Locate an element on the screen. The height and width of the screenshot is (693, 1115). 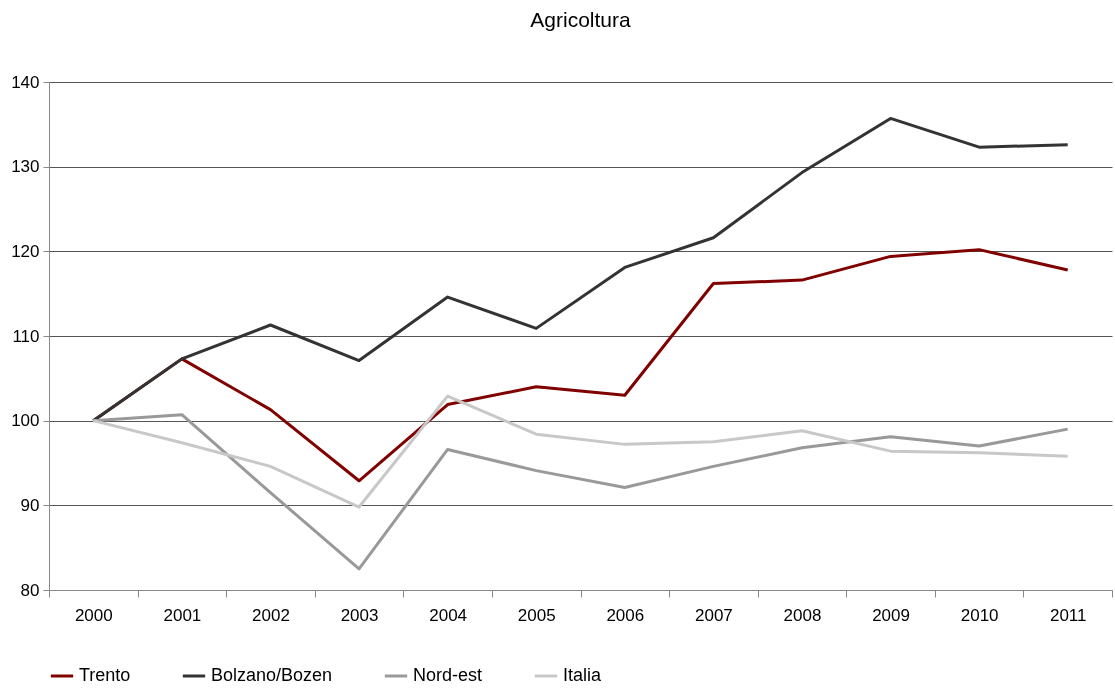
x-tick-label: 2008 is located at coordinates (802, 615).